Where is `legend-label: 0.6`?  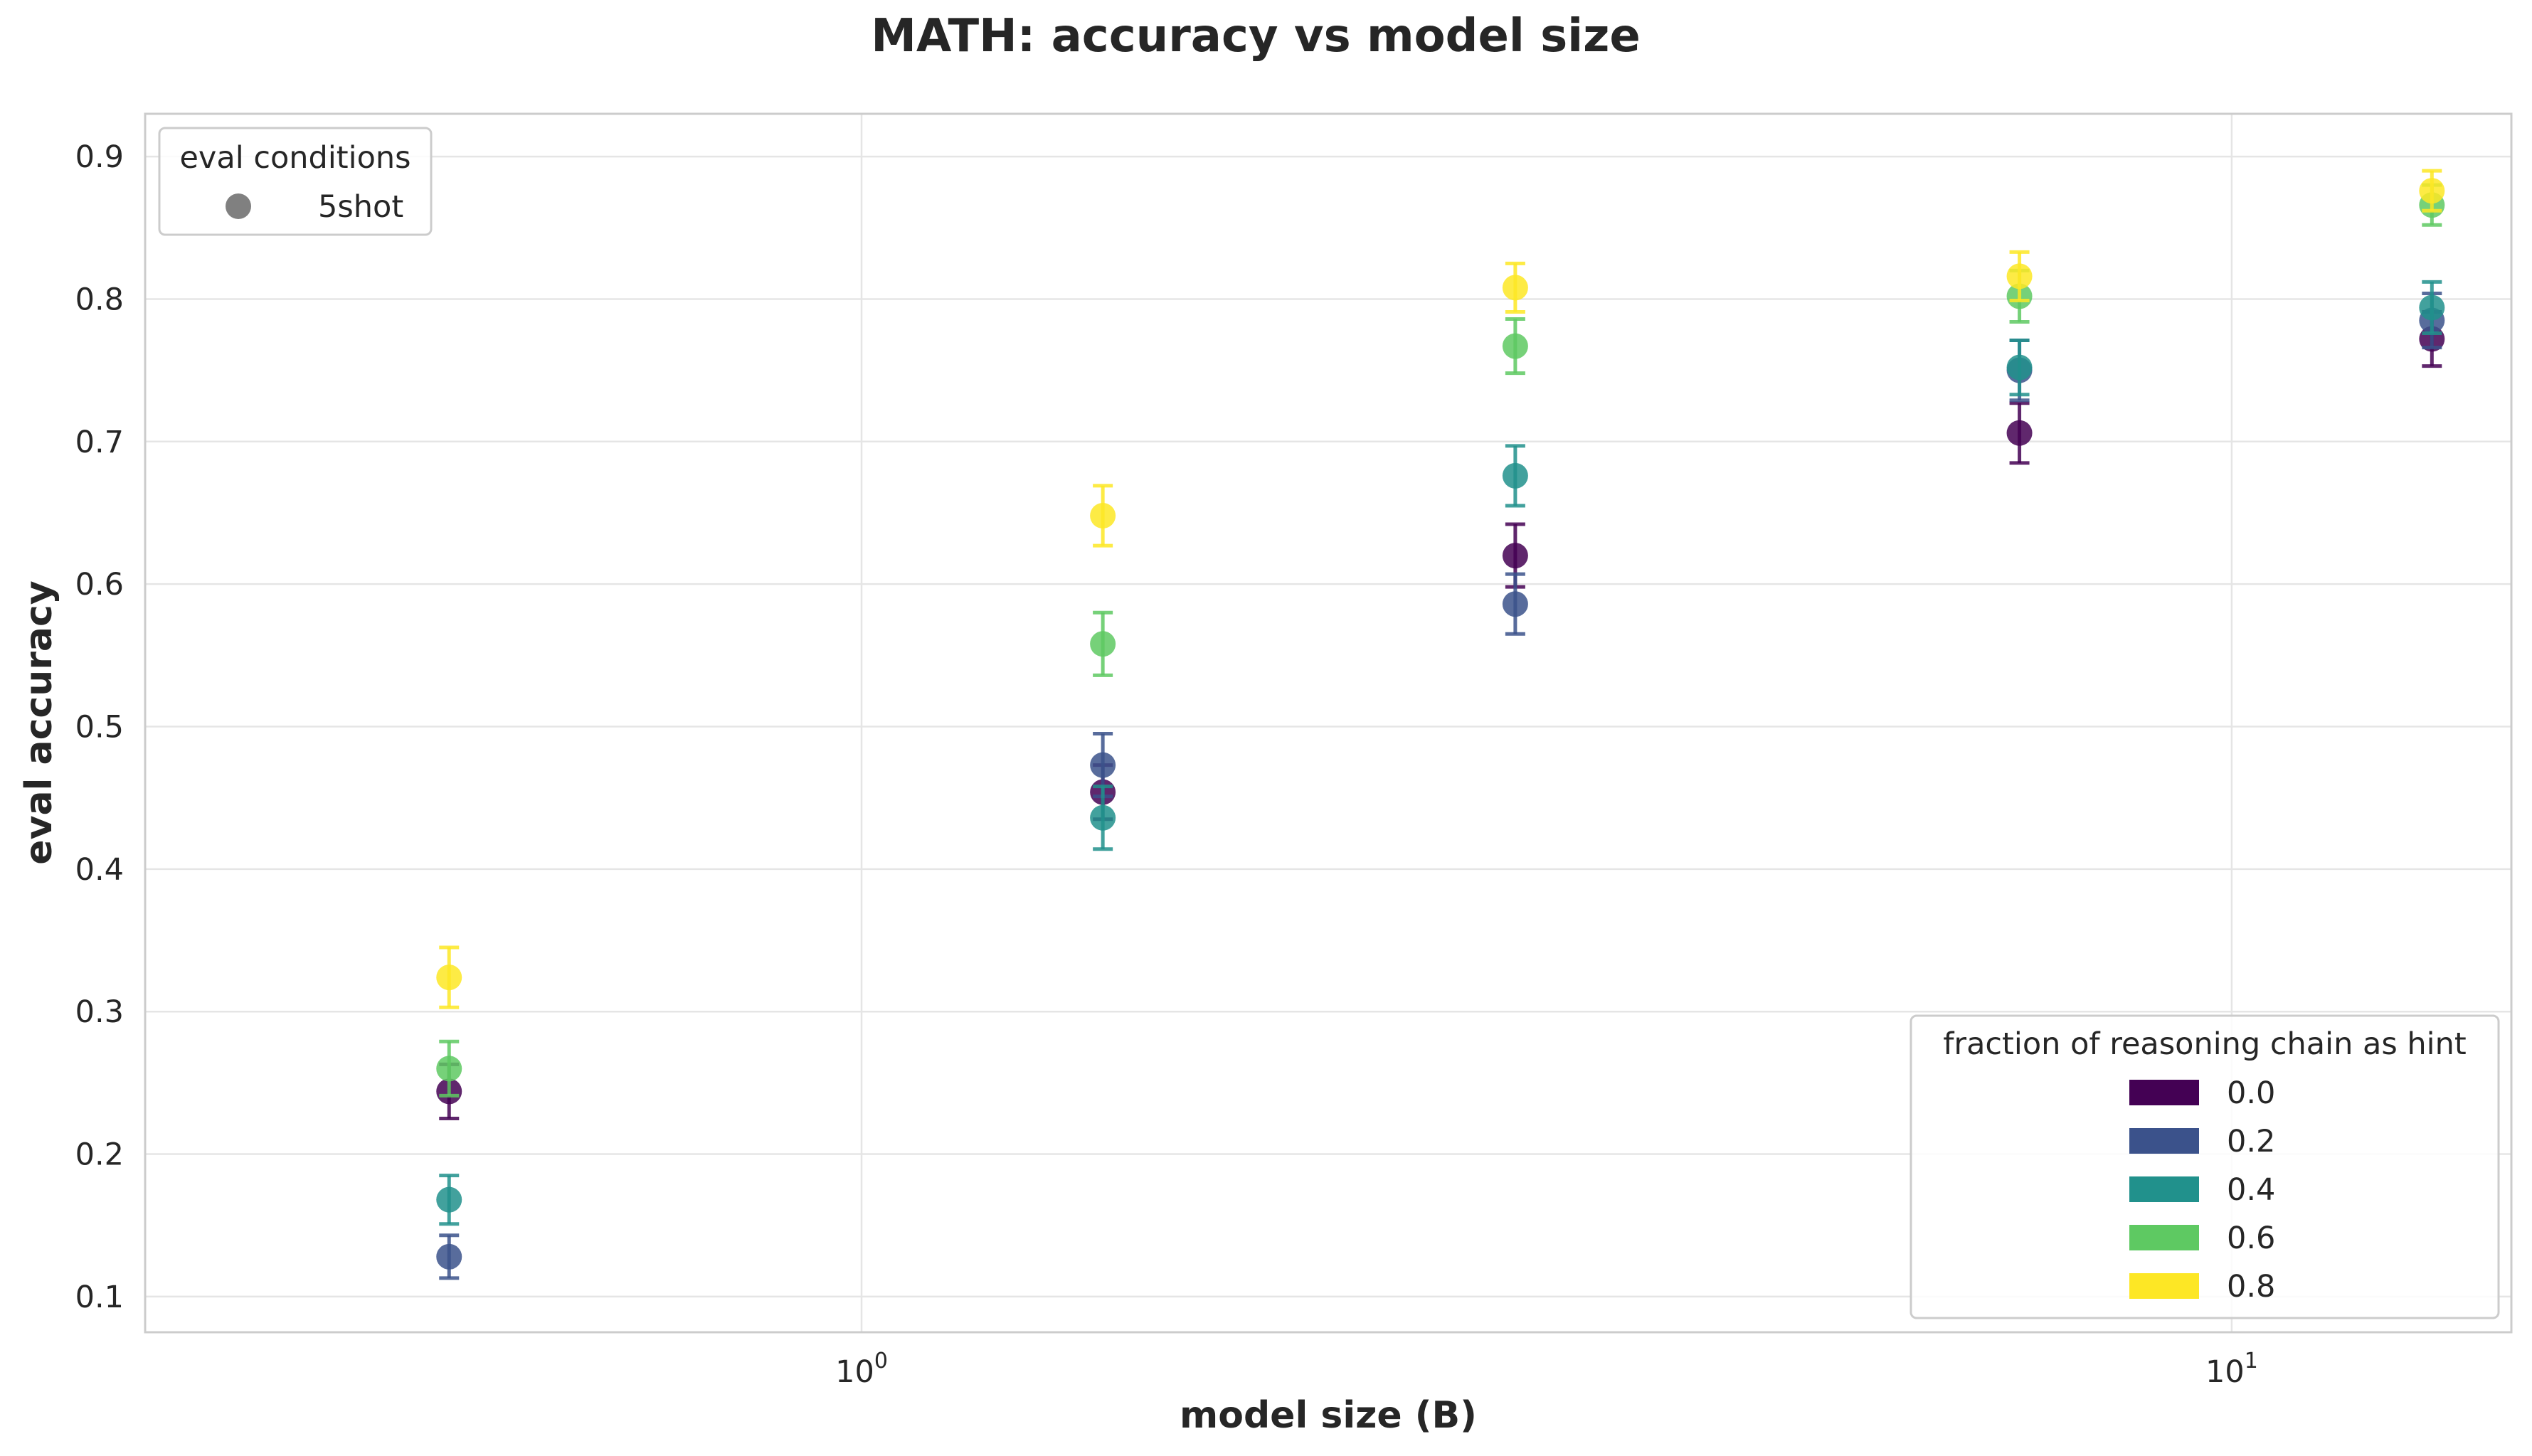
legend-label: 0.6 is located at coordinates (2251, 1238).